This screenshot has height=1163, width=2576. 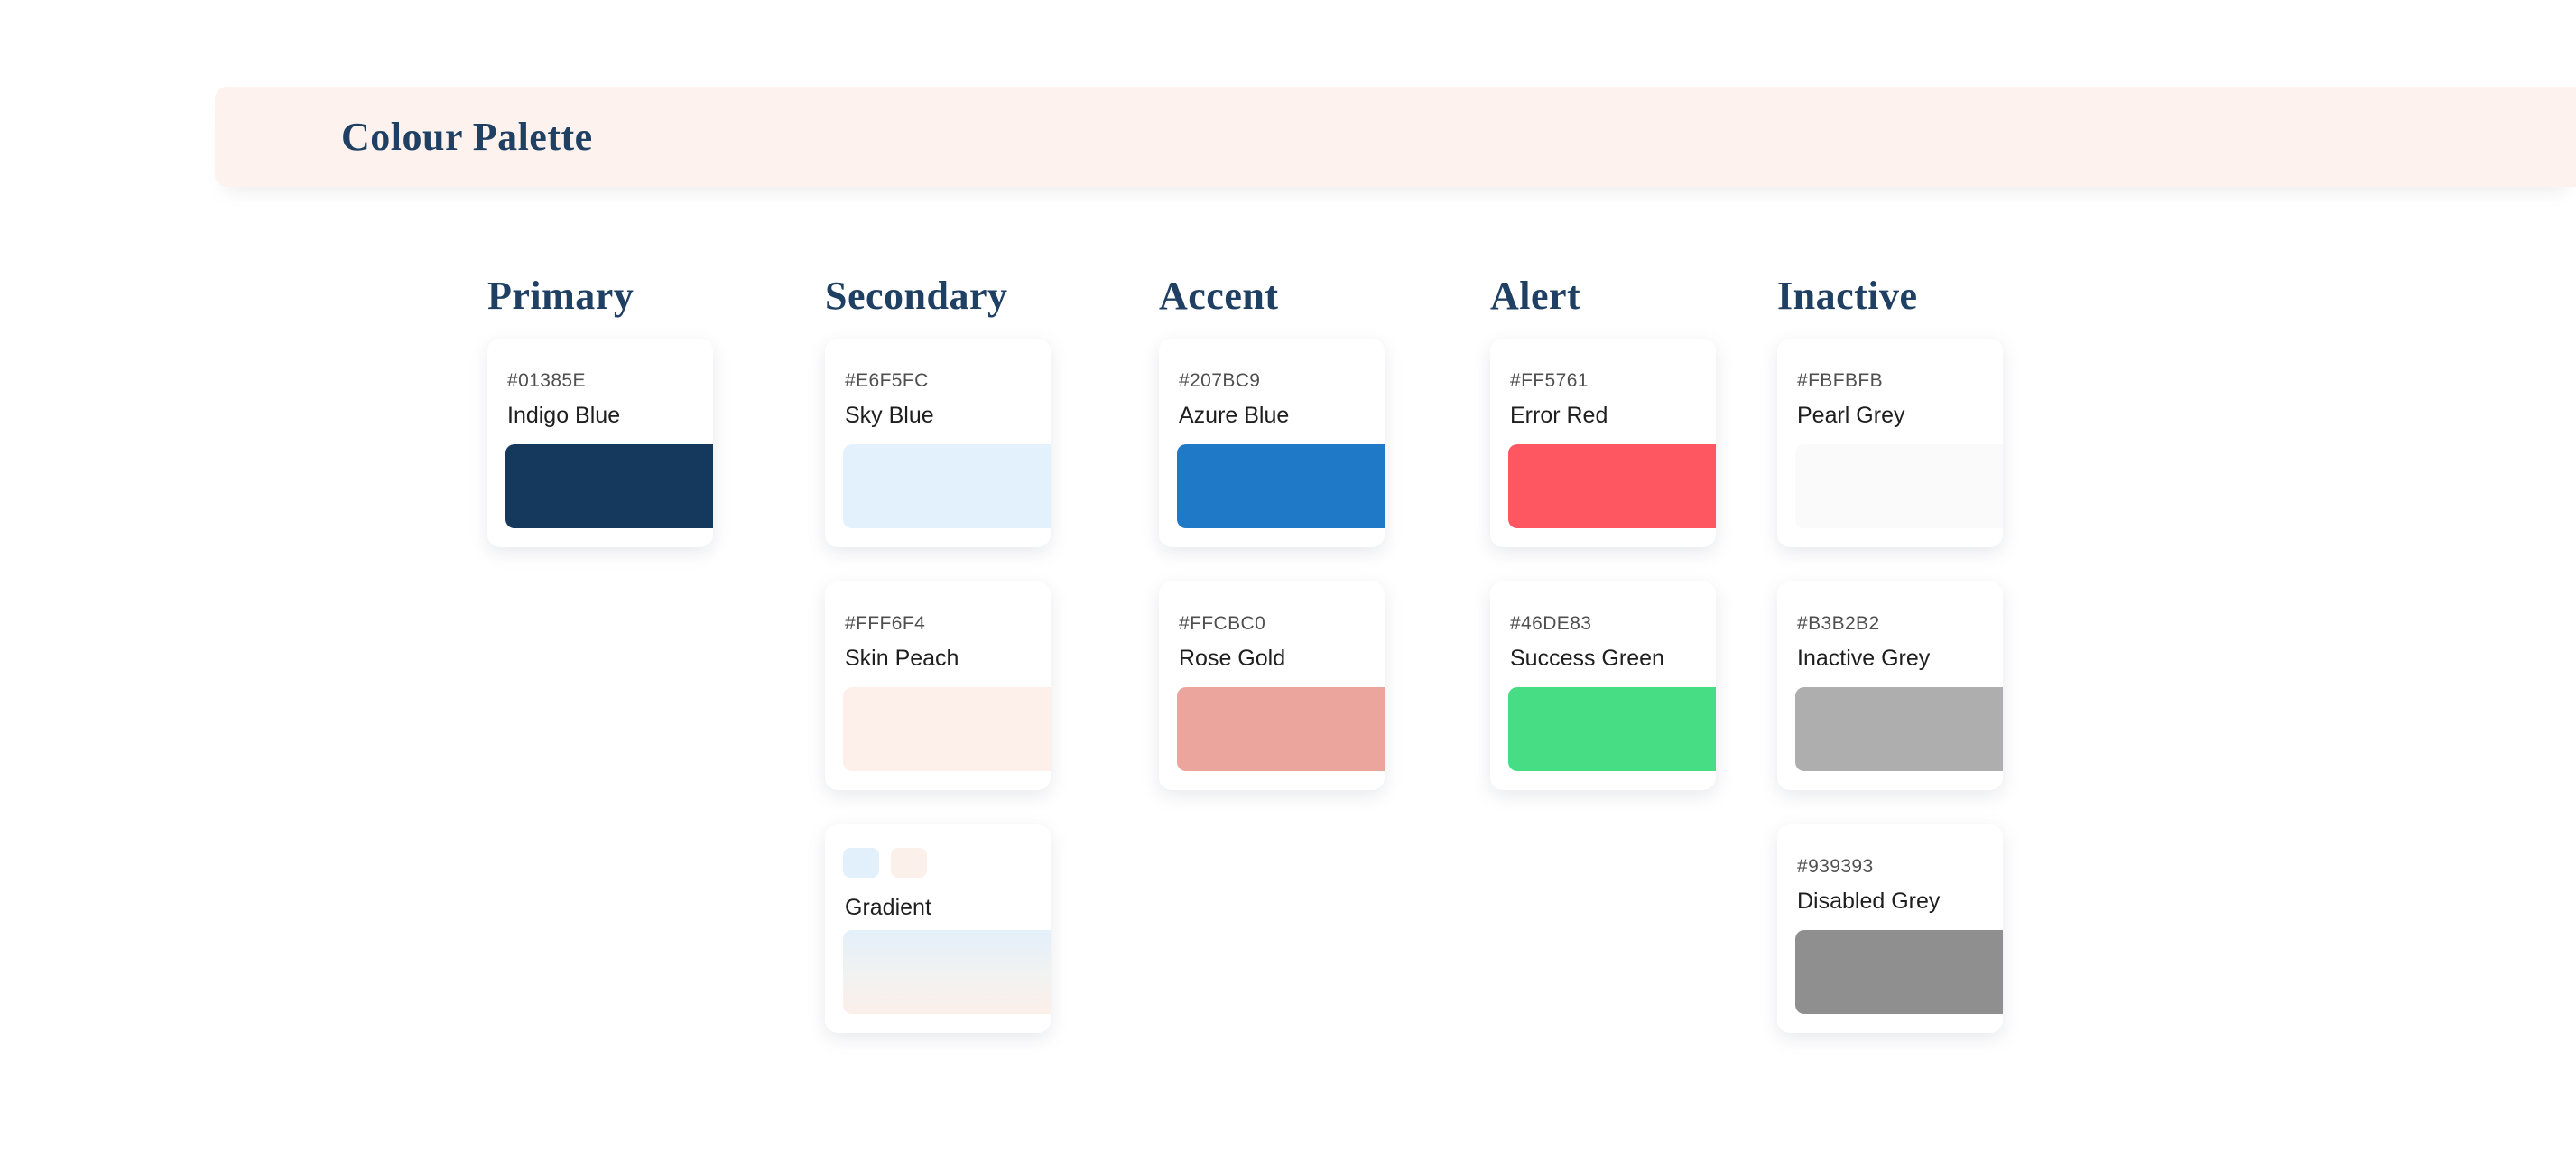 What do you see at coordinates (947, 972) in the screenshot?
I see `gradient-swatch` at bounding box center [947, 972].